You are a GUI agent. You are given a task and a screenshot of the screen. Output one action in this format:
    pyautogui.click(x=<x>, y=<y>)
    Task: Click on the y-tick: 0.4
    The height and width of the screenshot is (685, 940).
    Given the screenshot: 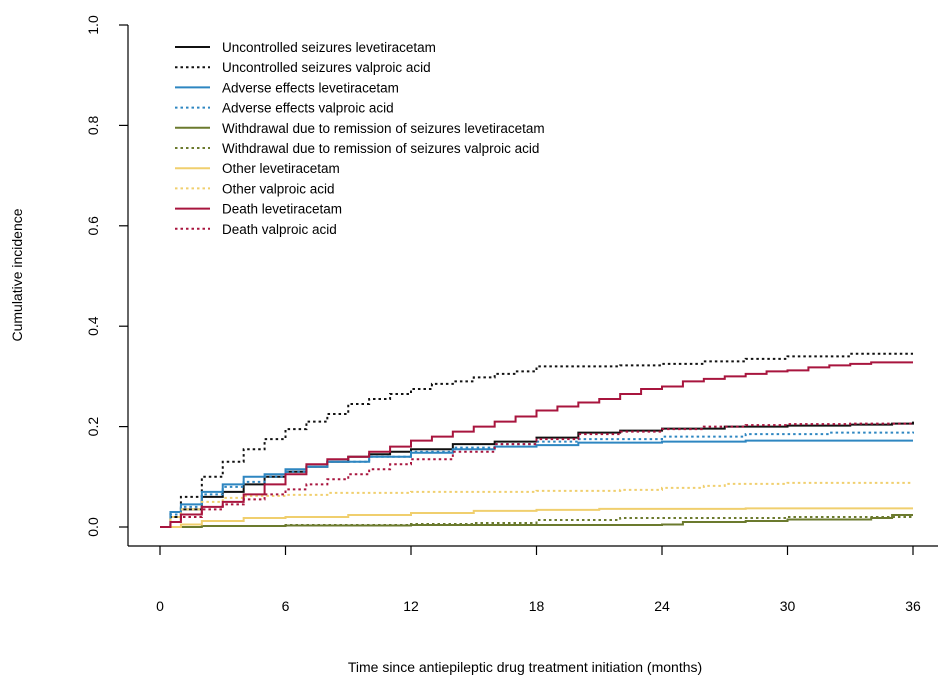 What is the action you would take?
    pyautogui.click(x=106, y=326)
    